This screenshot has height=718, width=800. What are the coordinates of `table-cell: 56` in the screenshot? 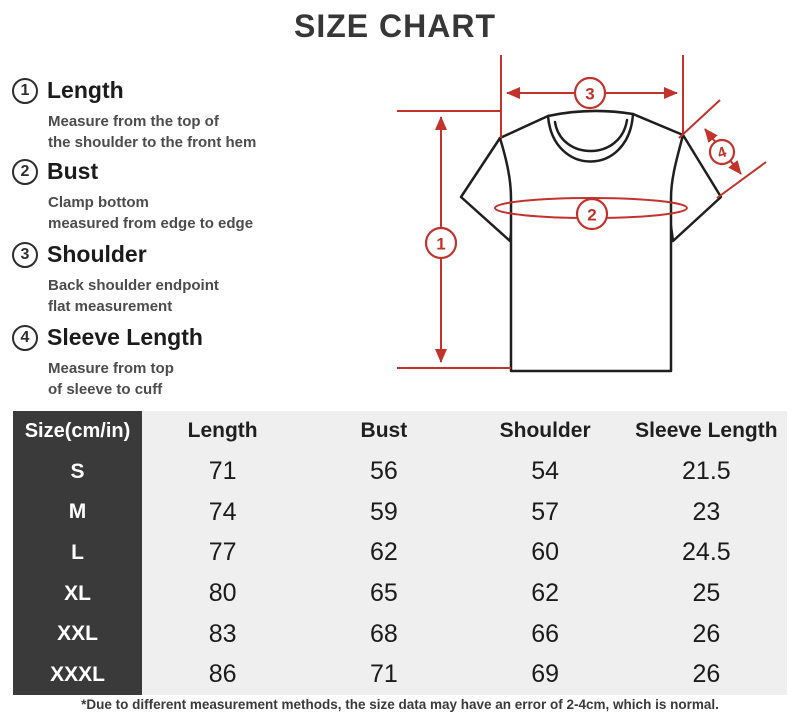 It's located at (383, 471).